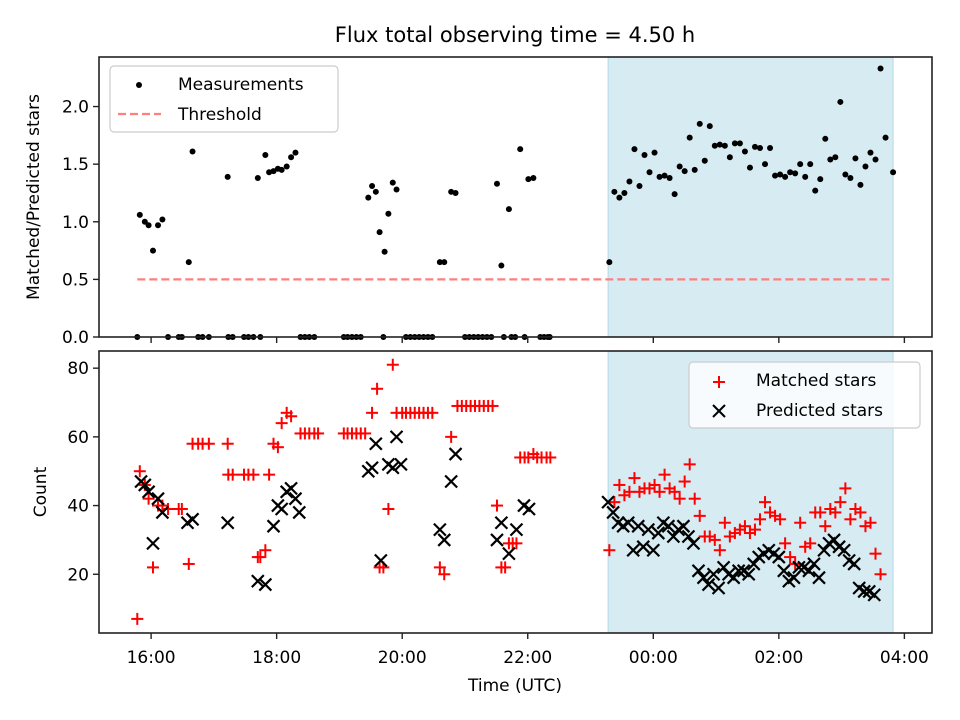  What do you see at coordinates (219, 115) in the screenshot?
I see `legend-threshold-label: Threshold` at bounding box center [219, 115].